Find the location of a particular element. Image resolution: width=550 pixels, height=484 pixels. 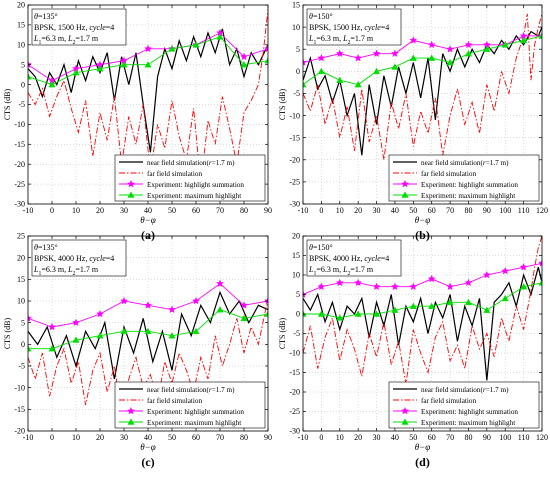

info-theta: θ=135° is located at coordinates (46, 247).